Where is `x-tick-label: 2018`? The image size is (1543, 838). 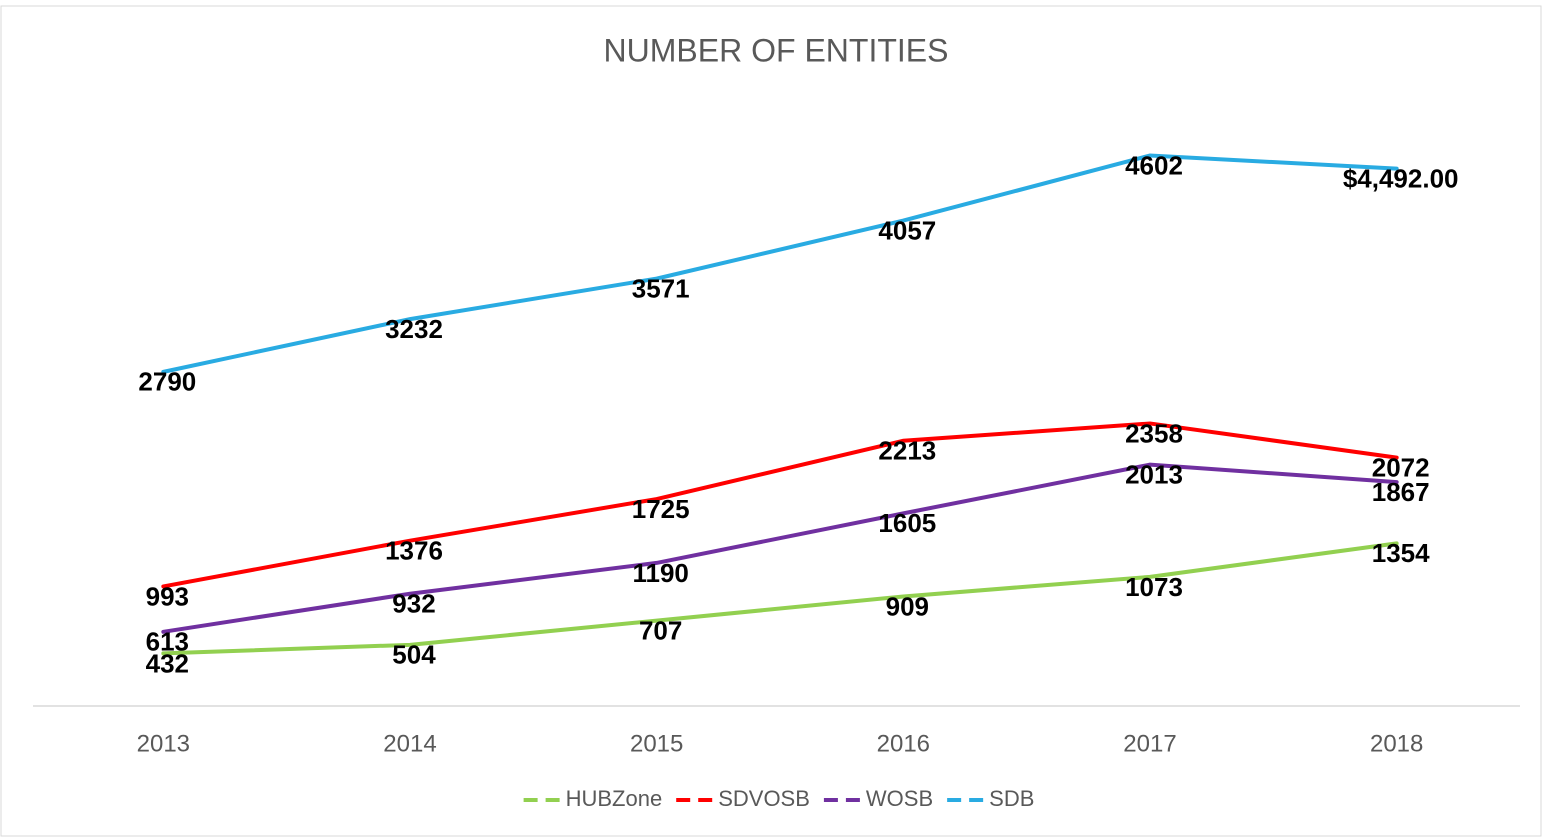 x-tick-label: 2018 is located at coordinates (1396, 743).